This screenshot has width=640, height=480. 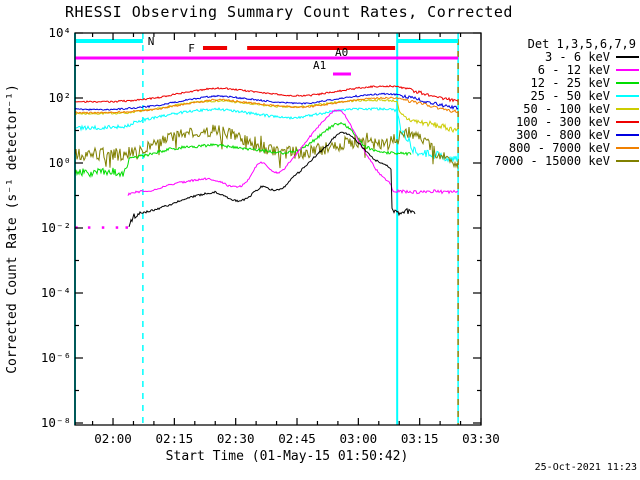 I want to click on legend-row: 100 - 300 keV, so click(x=577, y=122).